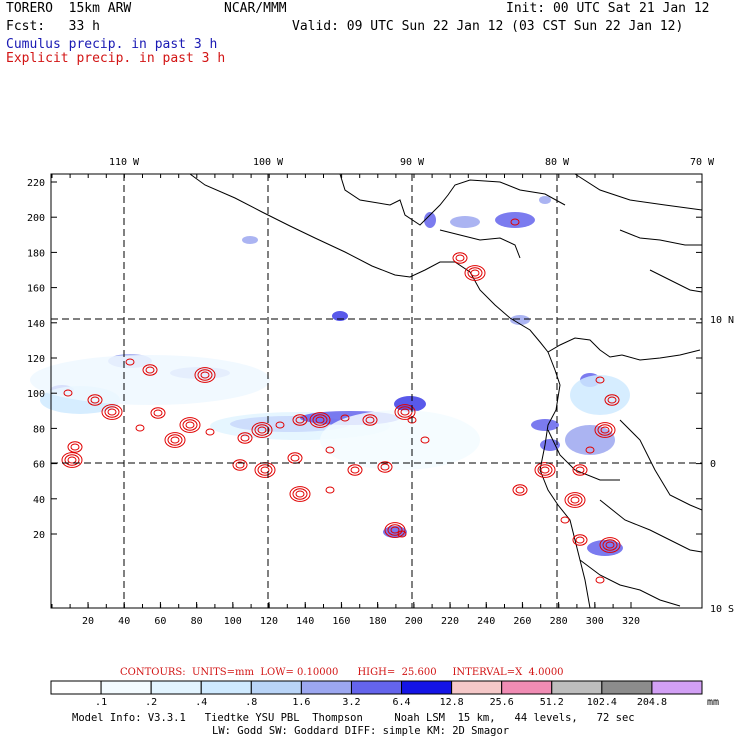 This screenshot has height=740, width=740. What do you see at coordinates (301, 702) in the screenshot?
I see `colorbar-label: 1.6` at bounding box center [301, 702].